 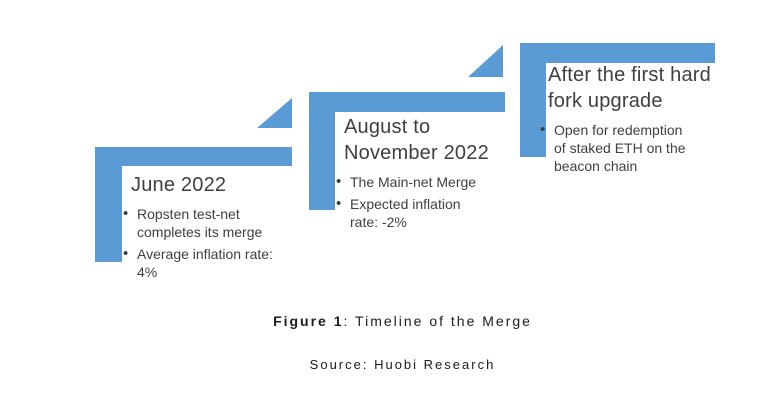 I want to click on figure-caption-label: Figure 1, so click(x=308, y=321).